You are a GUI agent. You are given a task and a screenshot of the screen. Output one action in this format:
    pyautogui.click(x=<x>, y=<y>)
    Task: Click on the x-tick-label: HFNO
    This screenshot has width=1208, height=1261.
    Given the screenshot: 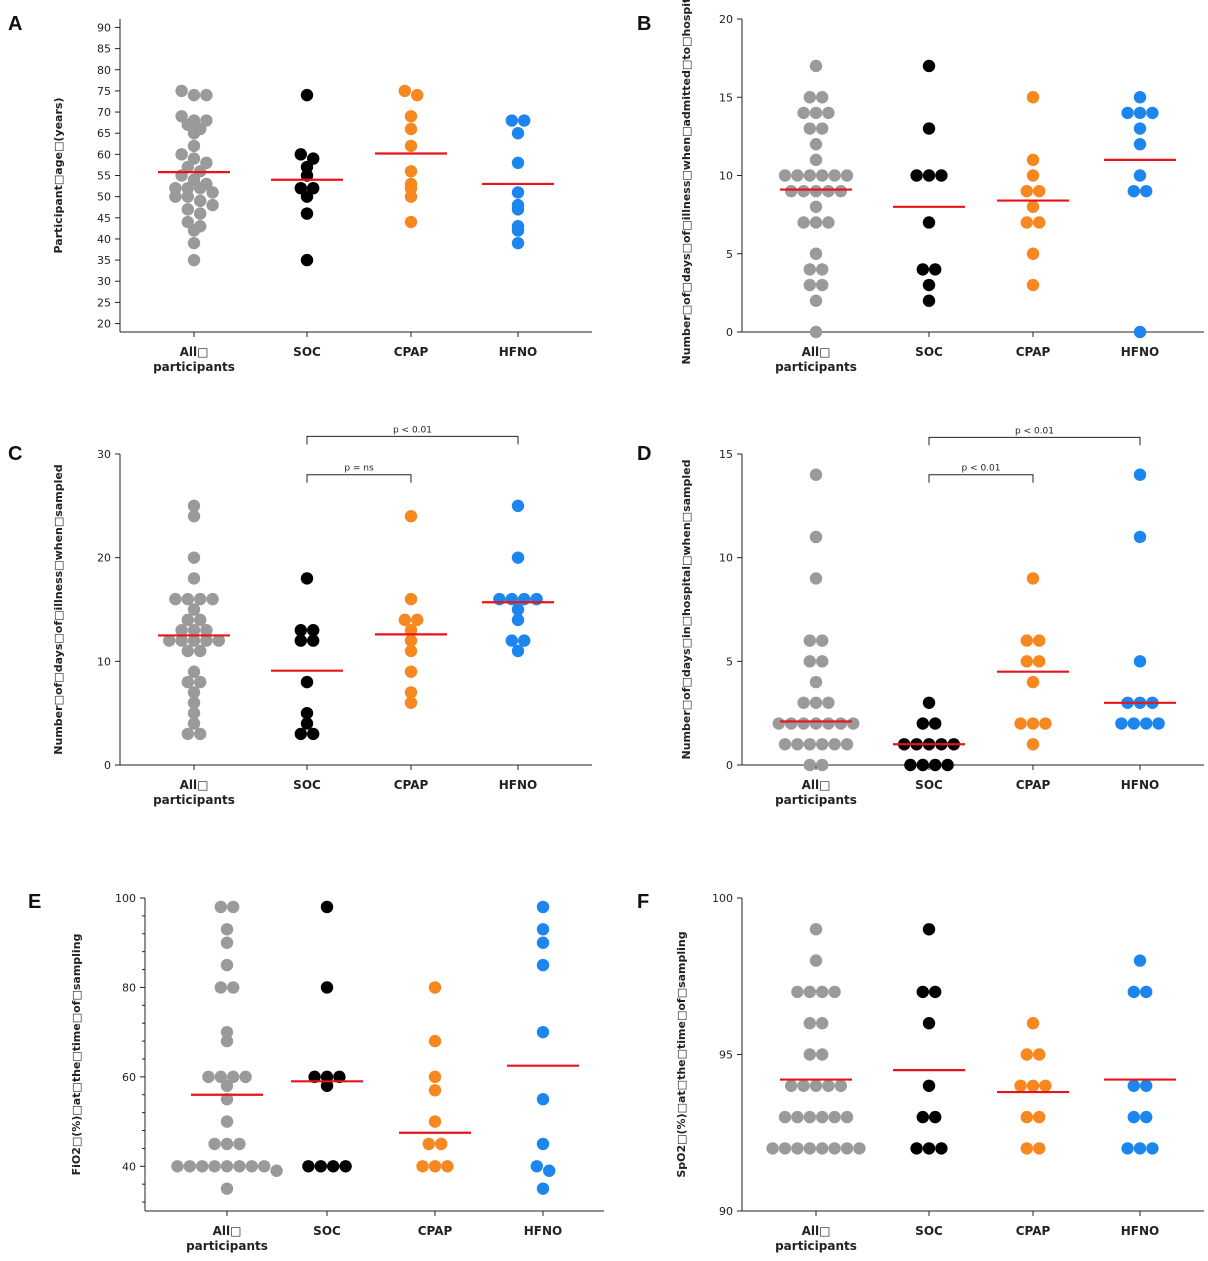 What is the action you would take?
    pyautogui.click(x=1140, y=1231)
    